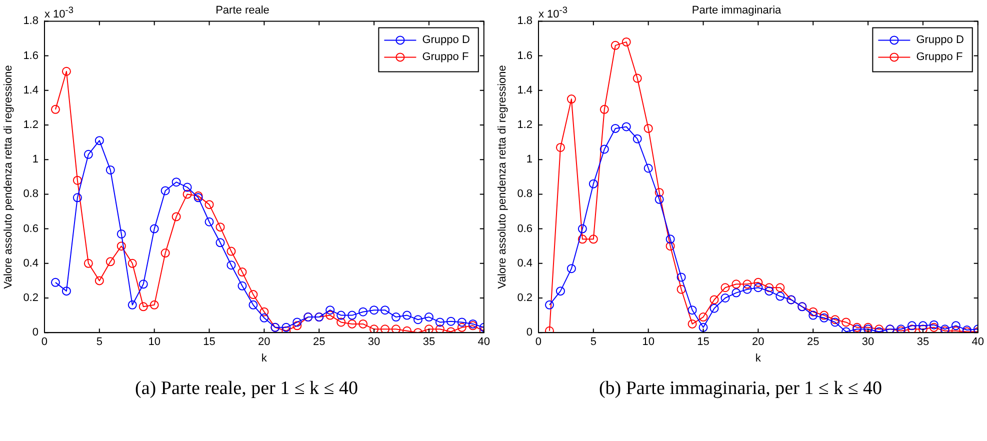 The width and height of the screenshot is (987, 441). What do you see at coordinates (737, 10) in the screenshot?
I see `chart-title: Parte immaginaria` at bounding box center [737, 10].